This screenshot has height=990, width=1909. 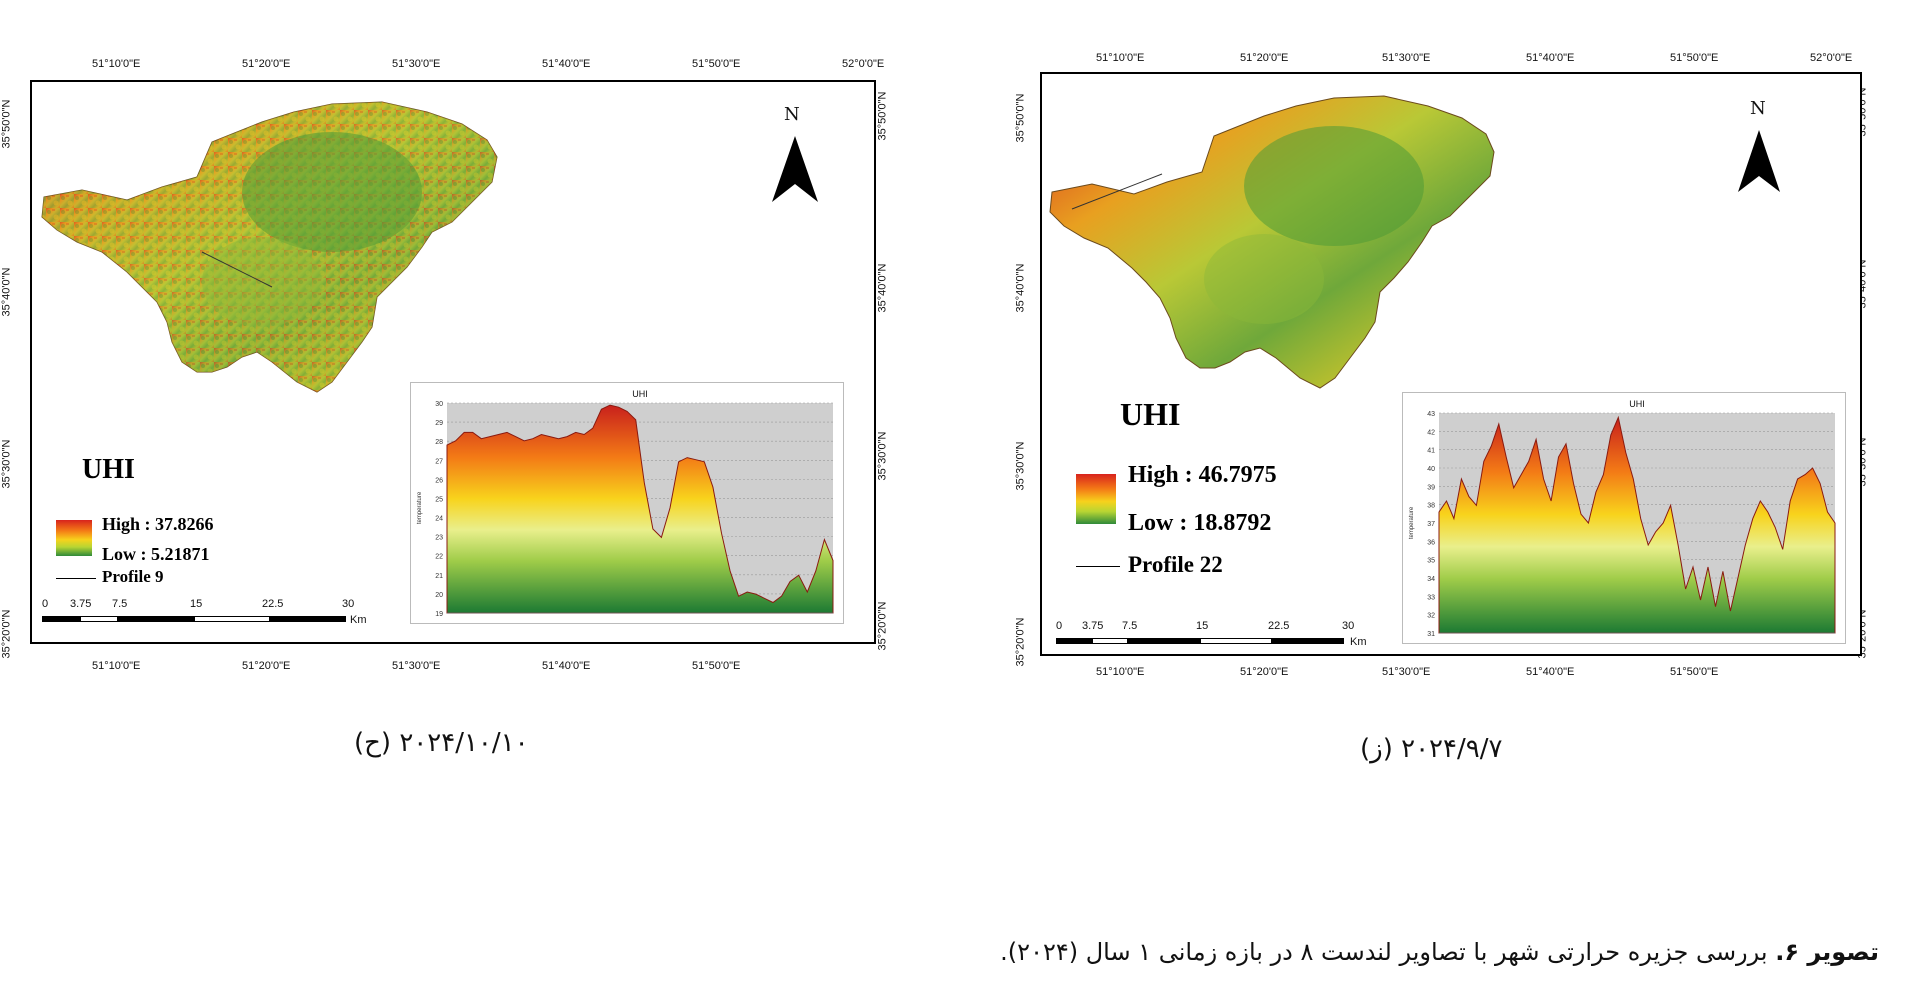 What do you see at coordinates (1431, 542) in the screenshot?
I see `profile-ytick: 36` at bounding box center [1431, 542].